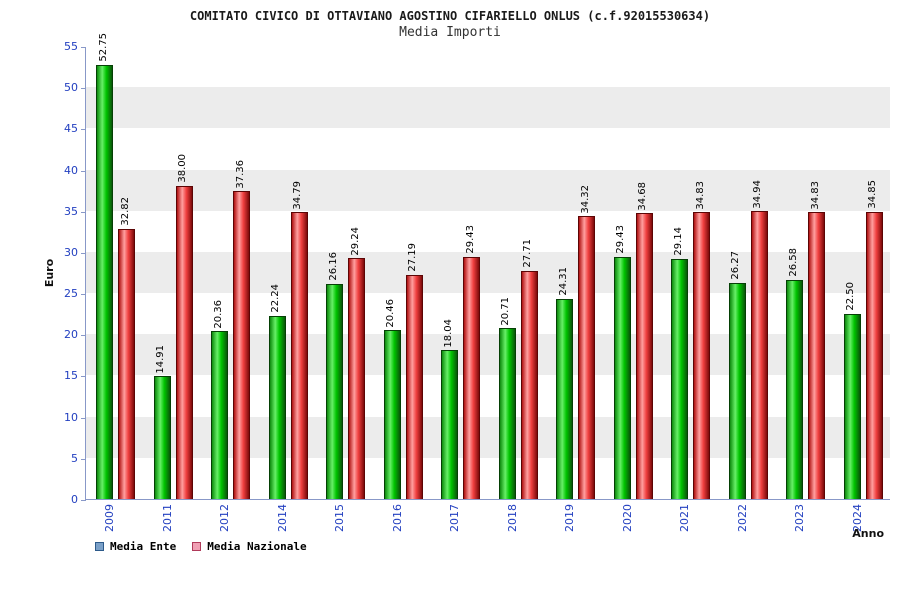  Describe the element at coordinates (874, 355) in the screenshot. I see `bar-media-nazionale-2024` at that location.